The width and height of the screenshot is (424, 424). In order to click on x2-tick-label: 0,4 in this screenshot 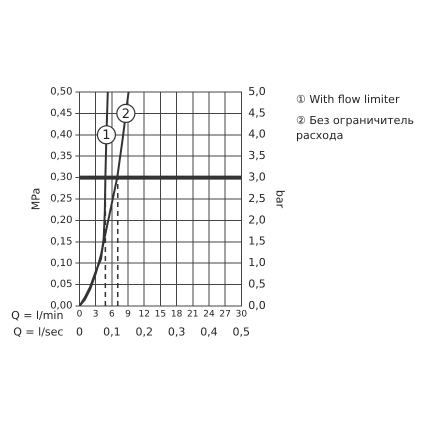, I will do `click(209, 331)`.